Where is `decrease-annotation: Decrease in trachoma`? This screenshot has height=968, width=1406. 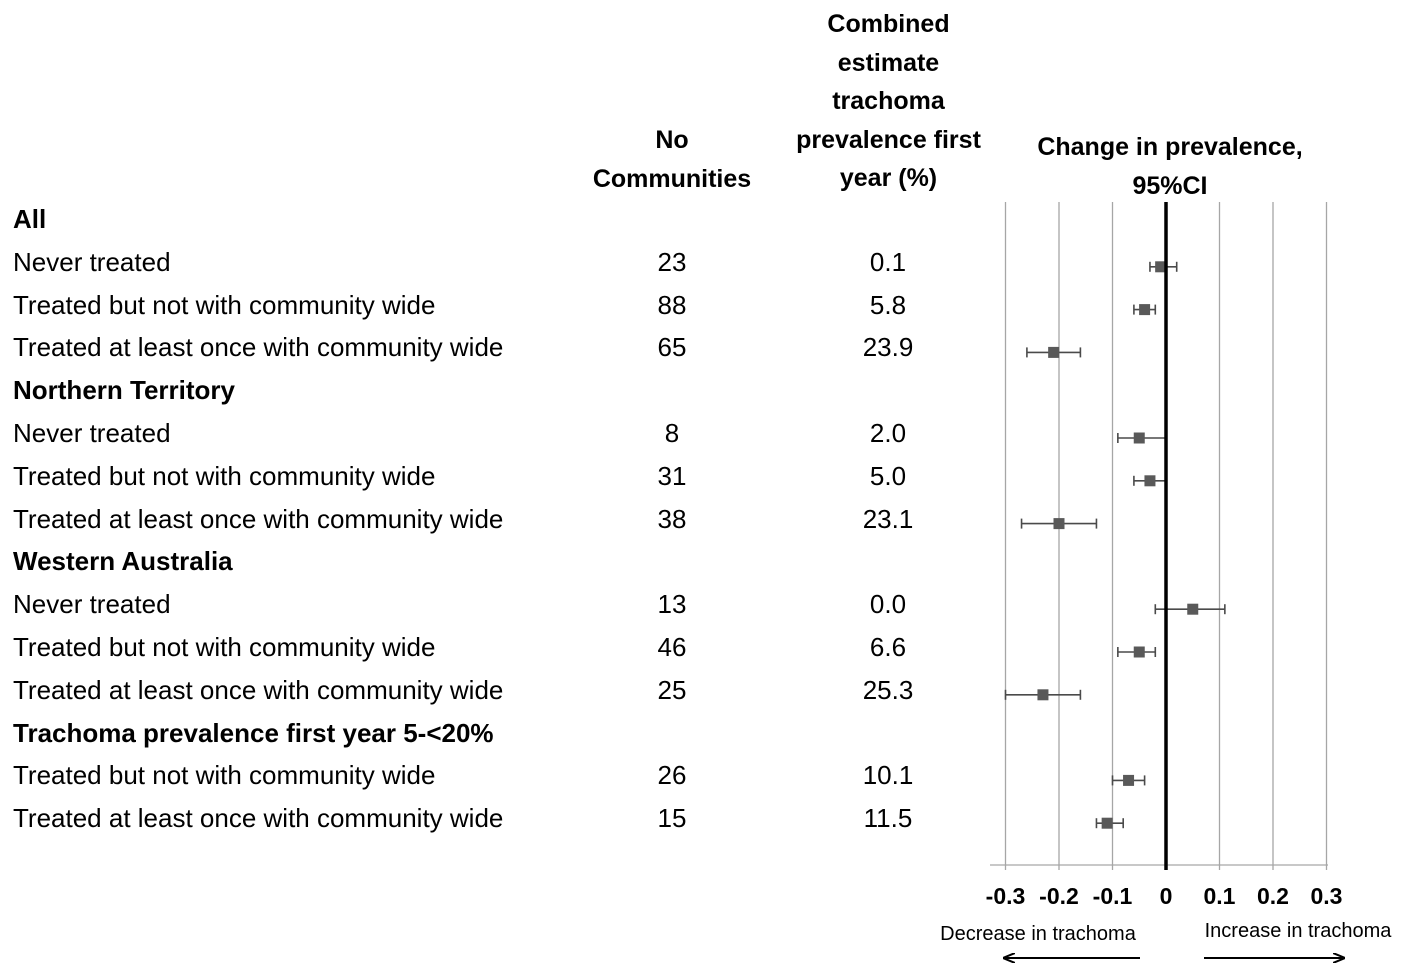 decrease-annotation: Decrease in trachoma is located at coordinates (1038, 934).